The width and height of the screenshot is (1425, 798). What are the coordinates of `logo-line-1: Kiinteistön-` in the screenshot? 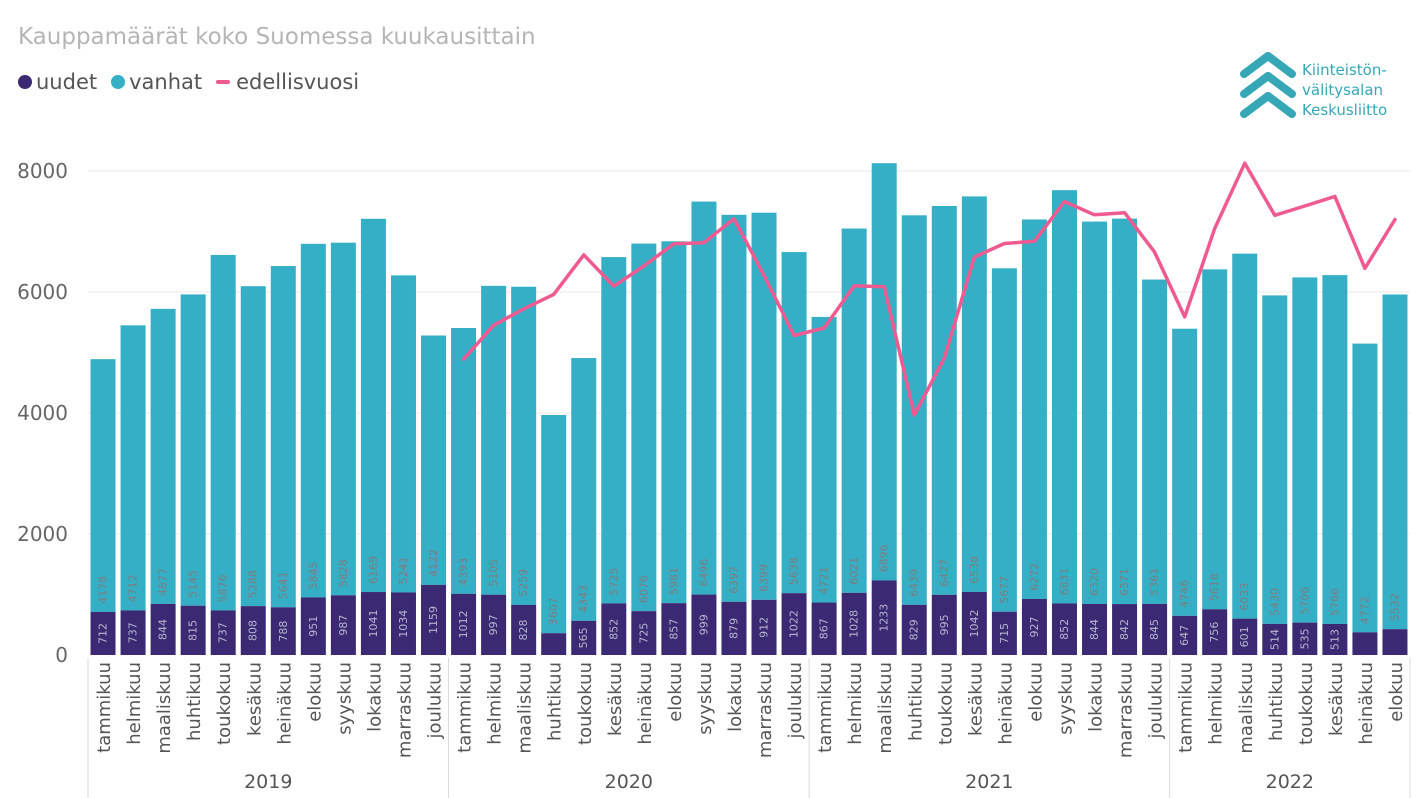 It's located at (1344, 70).